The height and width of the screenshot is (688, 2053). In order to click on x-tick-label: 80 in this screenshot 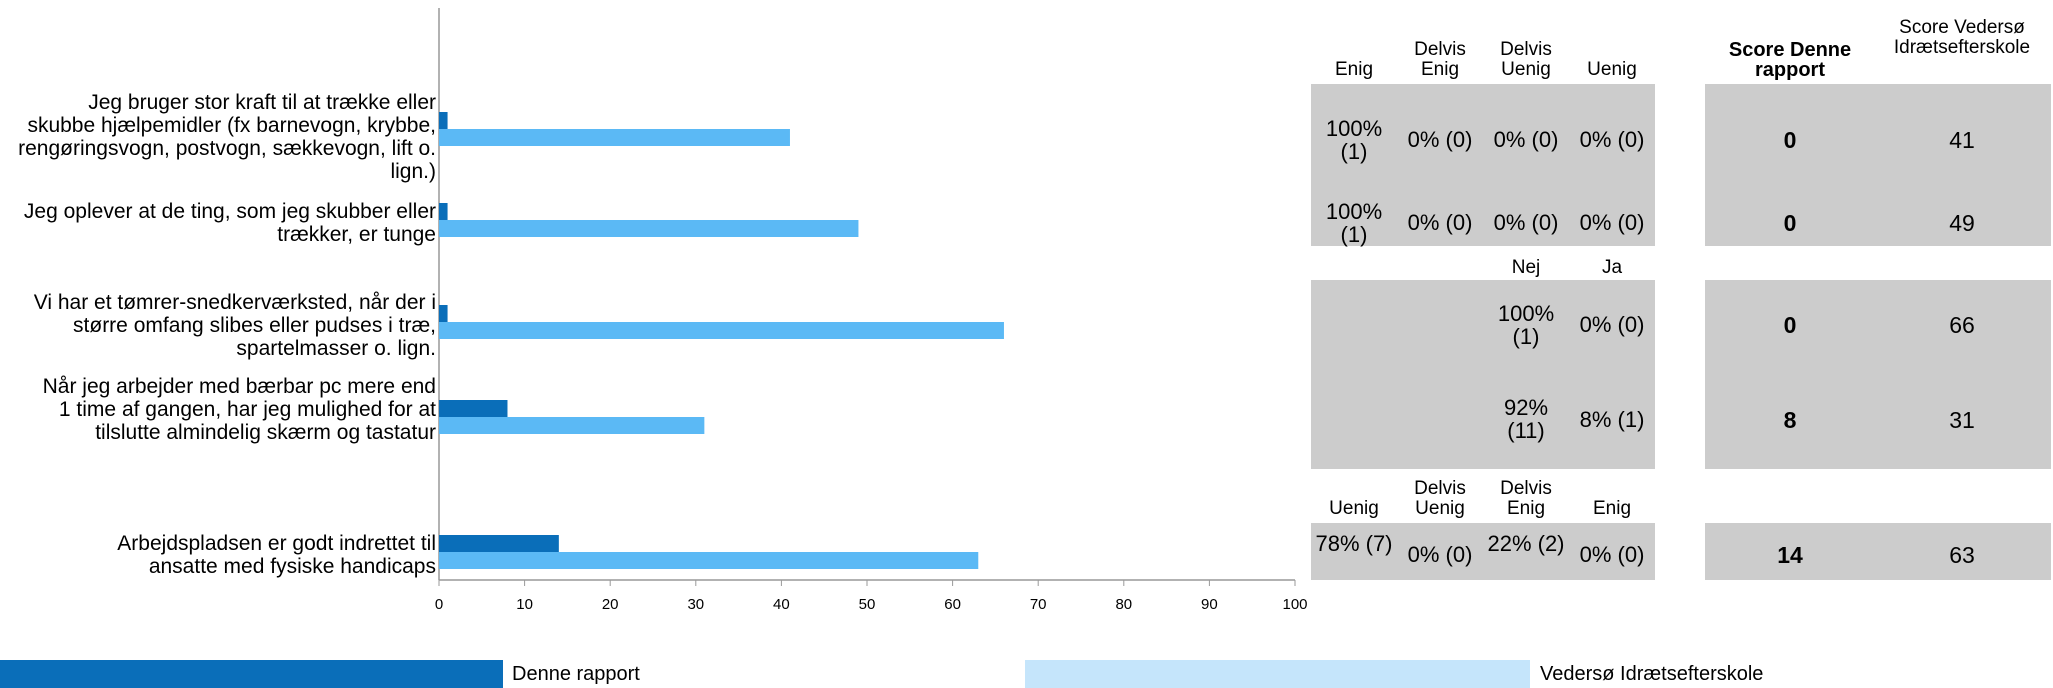, I will do `click(1123, 604)`.